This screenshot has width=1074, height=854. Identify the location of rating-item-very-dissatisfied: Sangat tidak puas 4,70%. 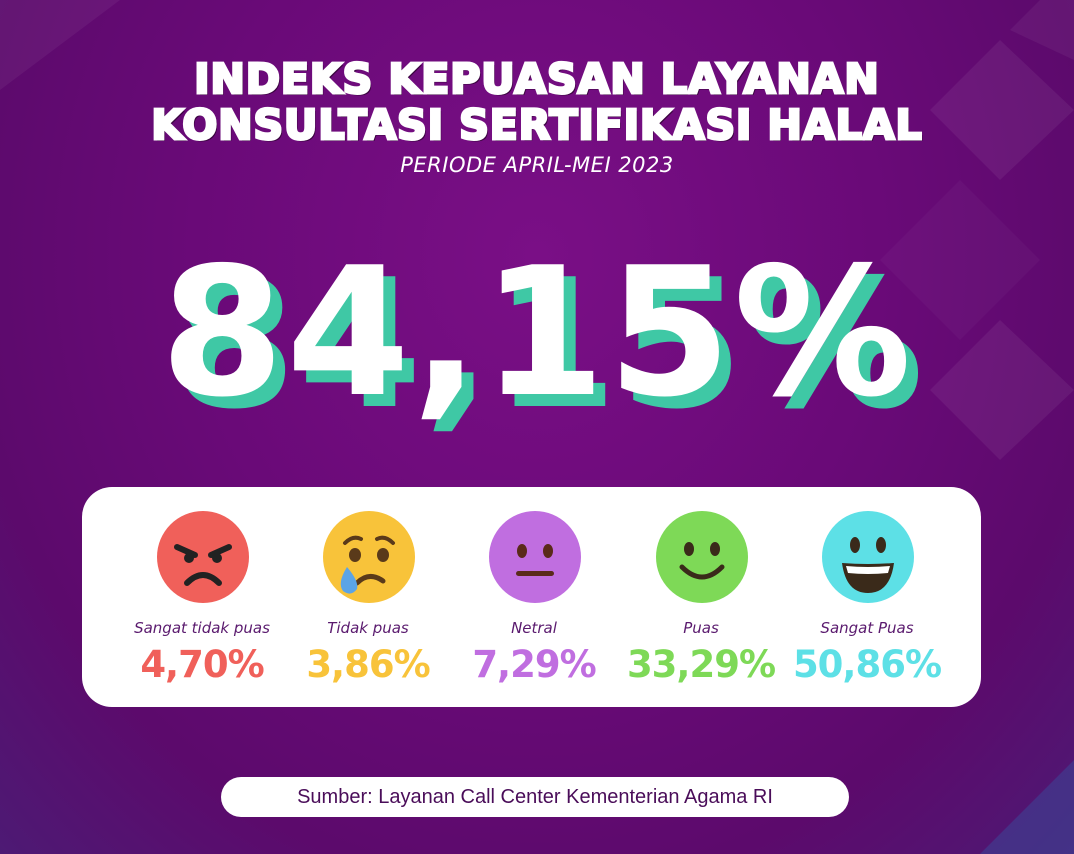
(202, 597).